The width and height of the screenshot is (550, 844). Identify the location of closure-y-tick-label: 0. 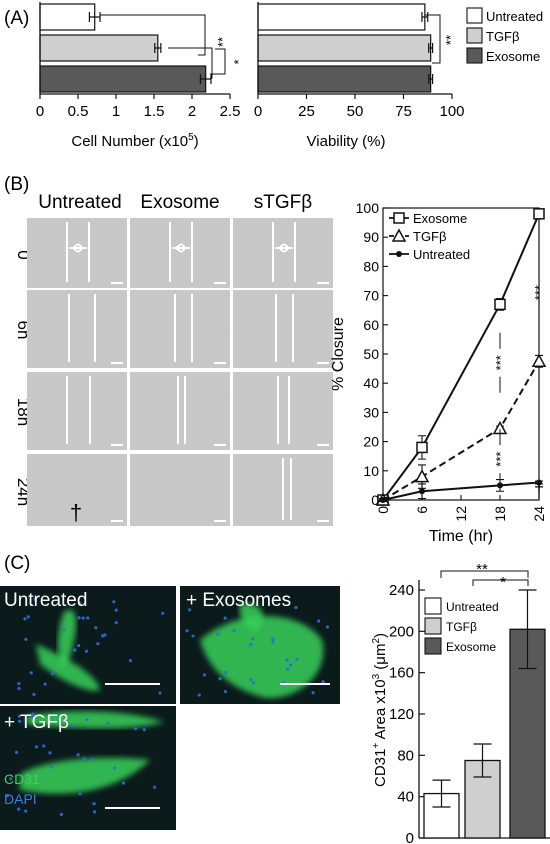
(375, 500).